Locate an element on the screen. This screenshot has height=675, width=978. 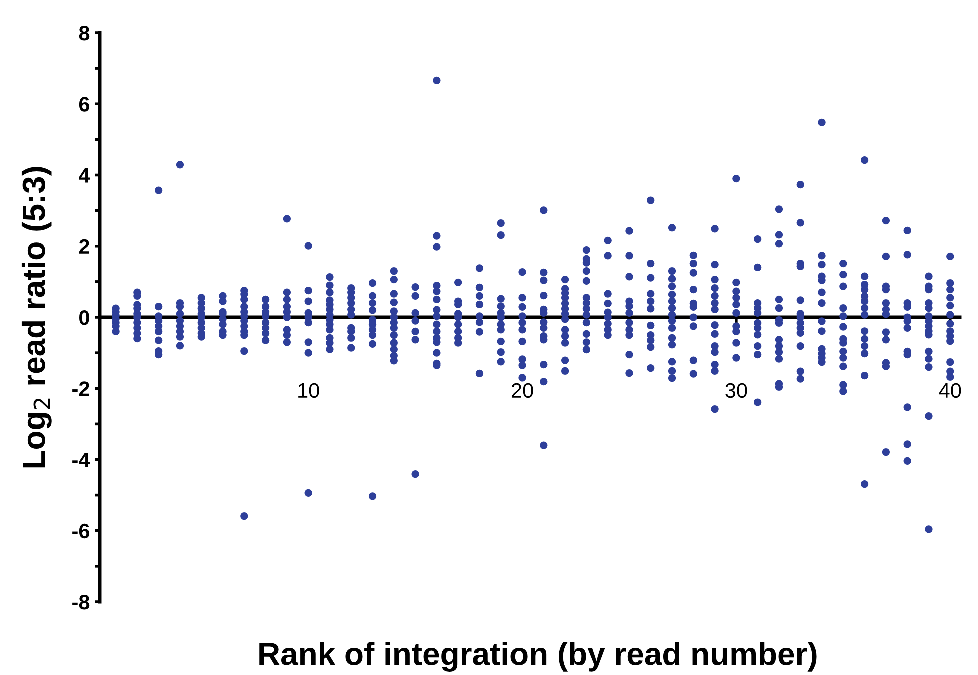
x-tick-label: 30 is located at coordinates (737, 390).